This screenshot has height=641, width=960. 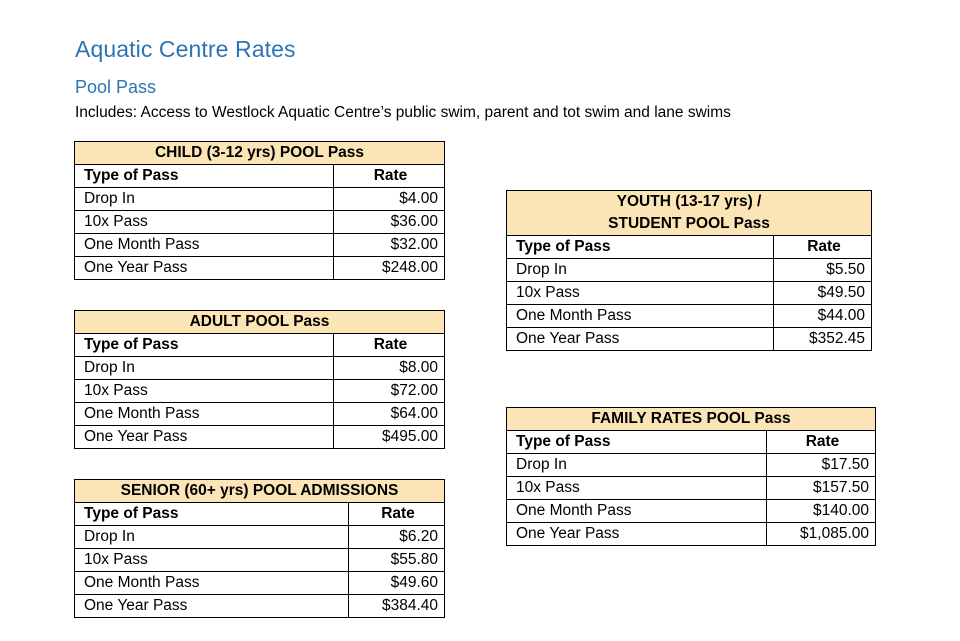 I want to click on pass-rate: $384.40, so click(x=396, y=606).